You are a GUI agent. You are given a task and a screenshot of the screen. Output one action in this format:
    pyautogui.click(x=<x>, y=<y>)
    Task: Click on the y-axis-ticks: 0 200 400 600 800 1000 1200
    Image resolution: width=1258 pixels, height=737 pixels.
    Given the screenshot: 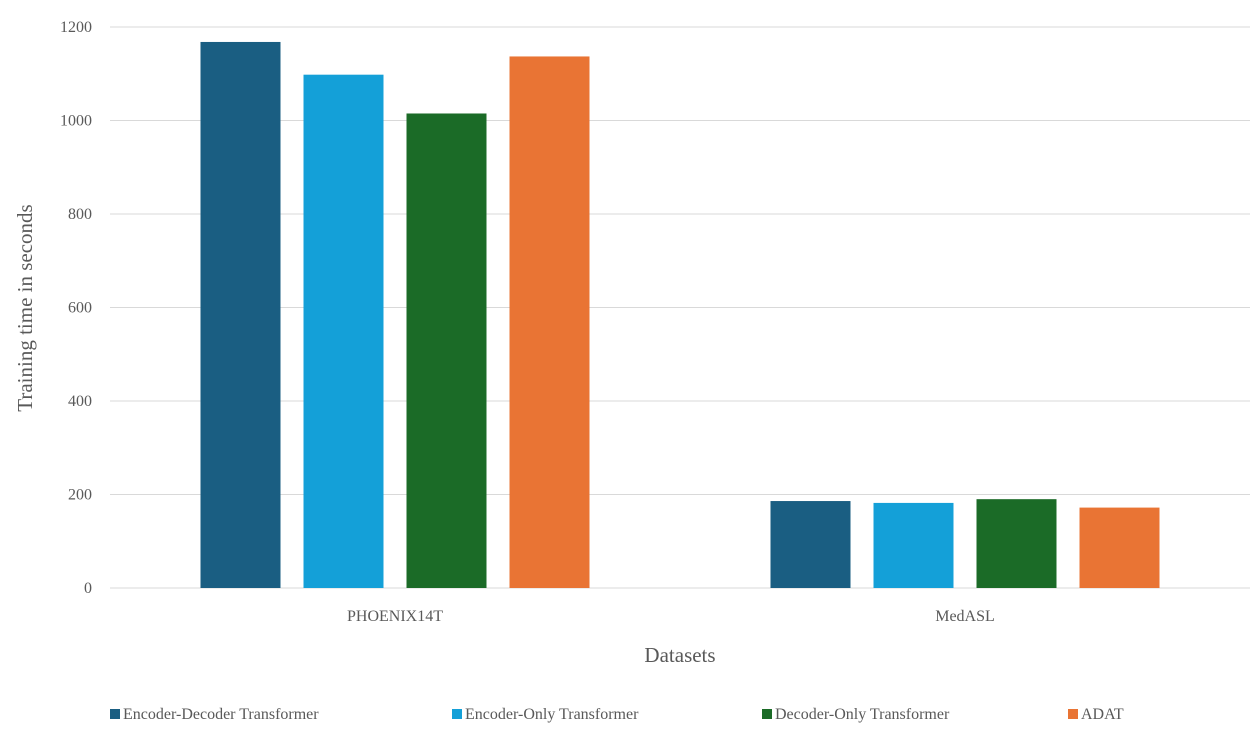 What is the action you would take?
    pyautogui.click(x=76, y=308)
    